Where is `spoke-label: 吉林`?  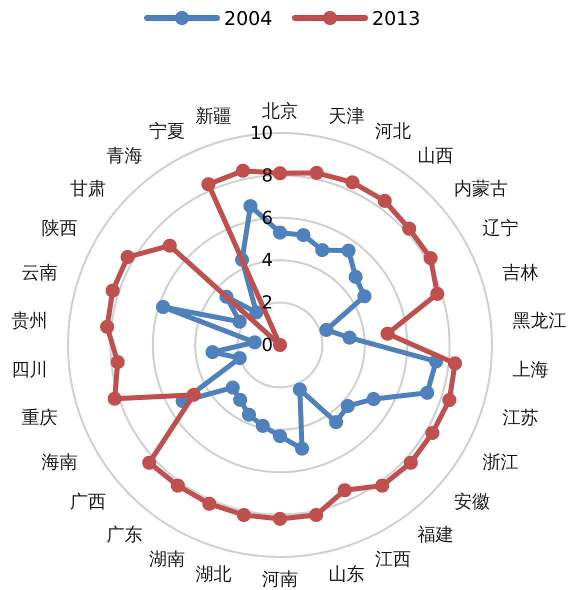 spoke-label: 吉林 is located at coordinates (520, 273).